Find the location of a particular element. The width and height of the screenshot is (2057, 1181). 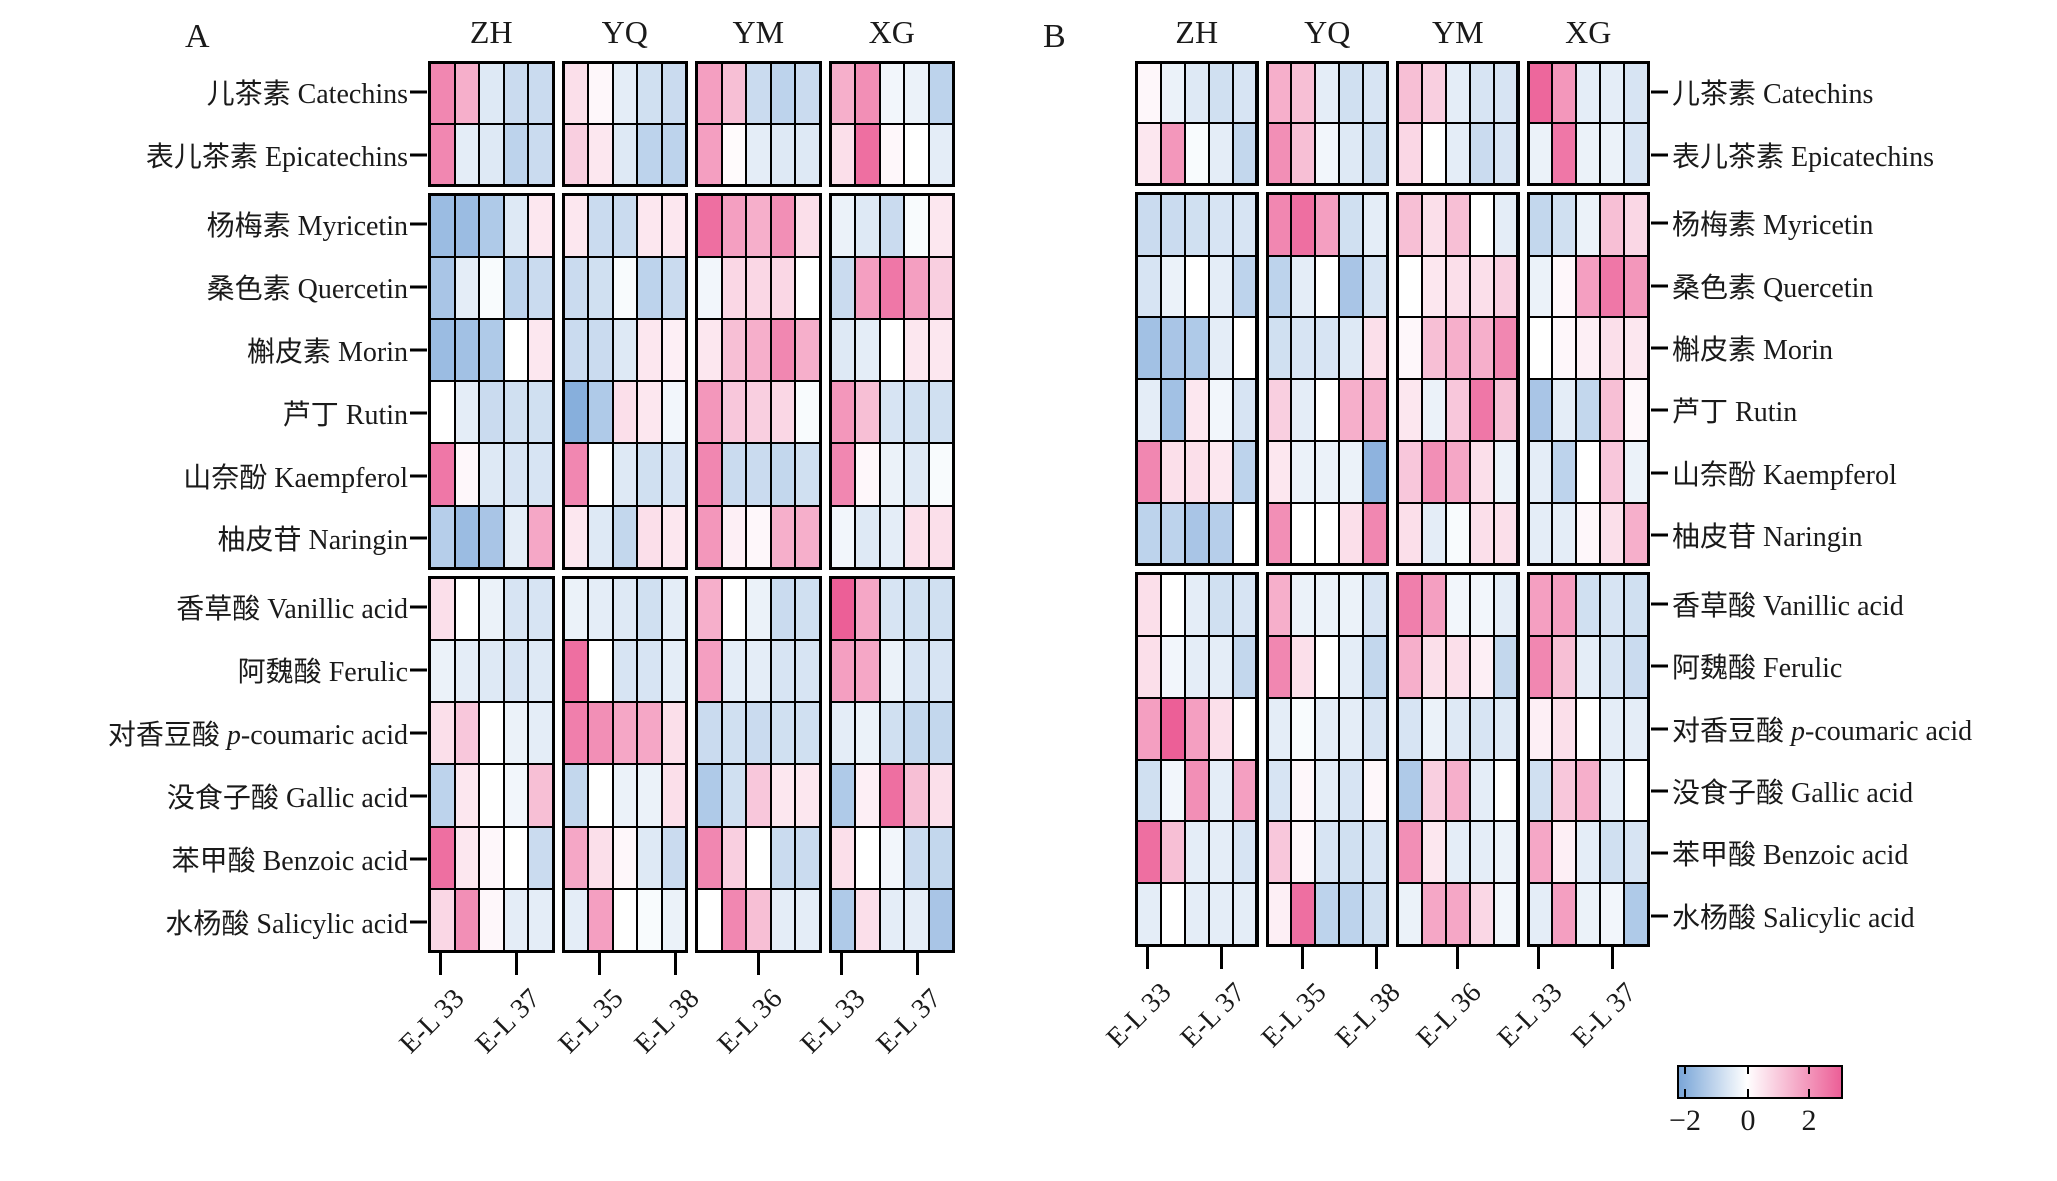

colorbar-label-zero: 0 is located at coordinates (1748, 1120).